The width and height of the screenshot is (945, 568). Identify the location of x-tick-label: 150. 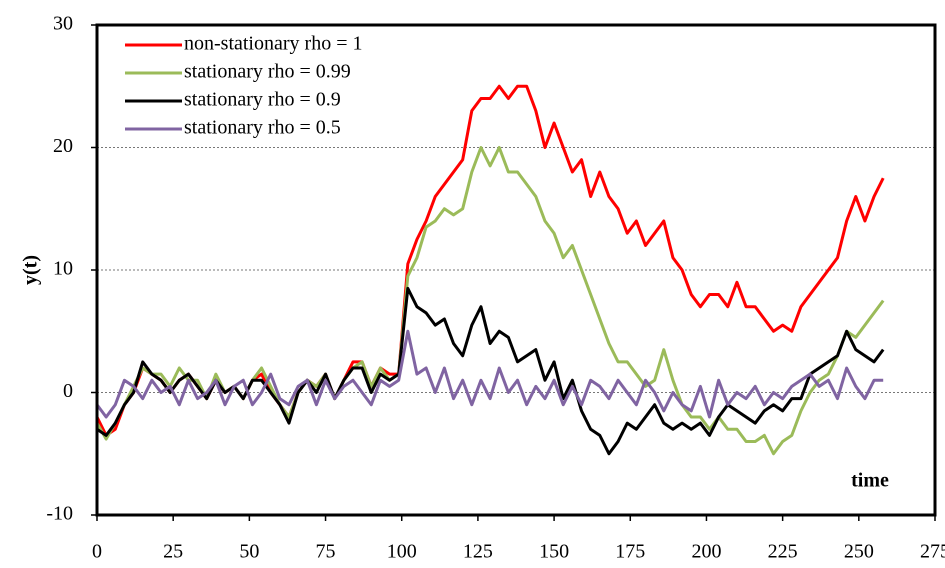
(554, 552).